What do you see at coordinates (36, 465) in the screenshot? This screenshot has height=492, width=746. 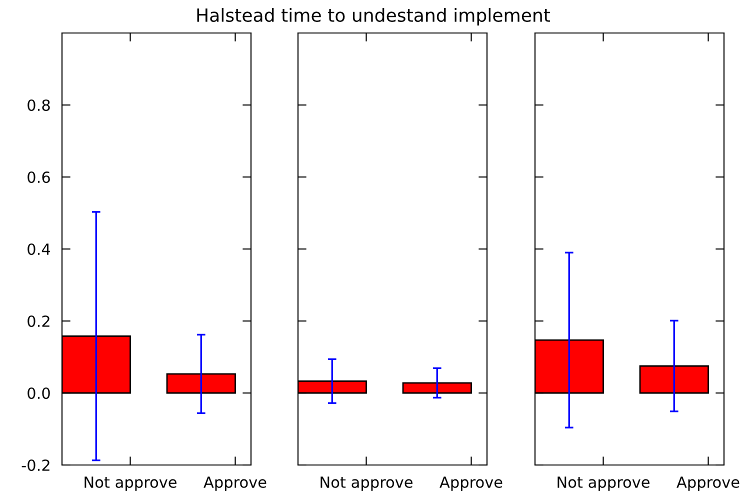 I see `y-tick-label: -0.2` at bounding box center [36, 465].